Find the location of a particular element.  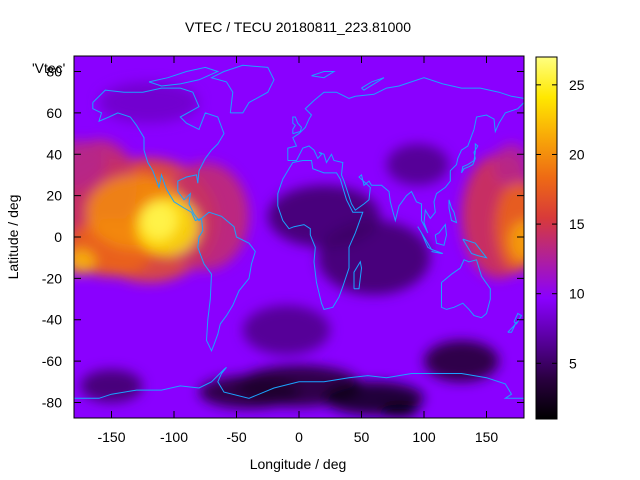

y-tick-label: -20 is located at coordinates (52, 278).